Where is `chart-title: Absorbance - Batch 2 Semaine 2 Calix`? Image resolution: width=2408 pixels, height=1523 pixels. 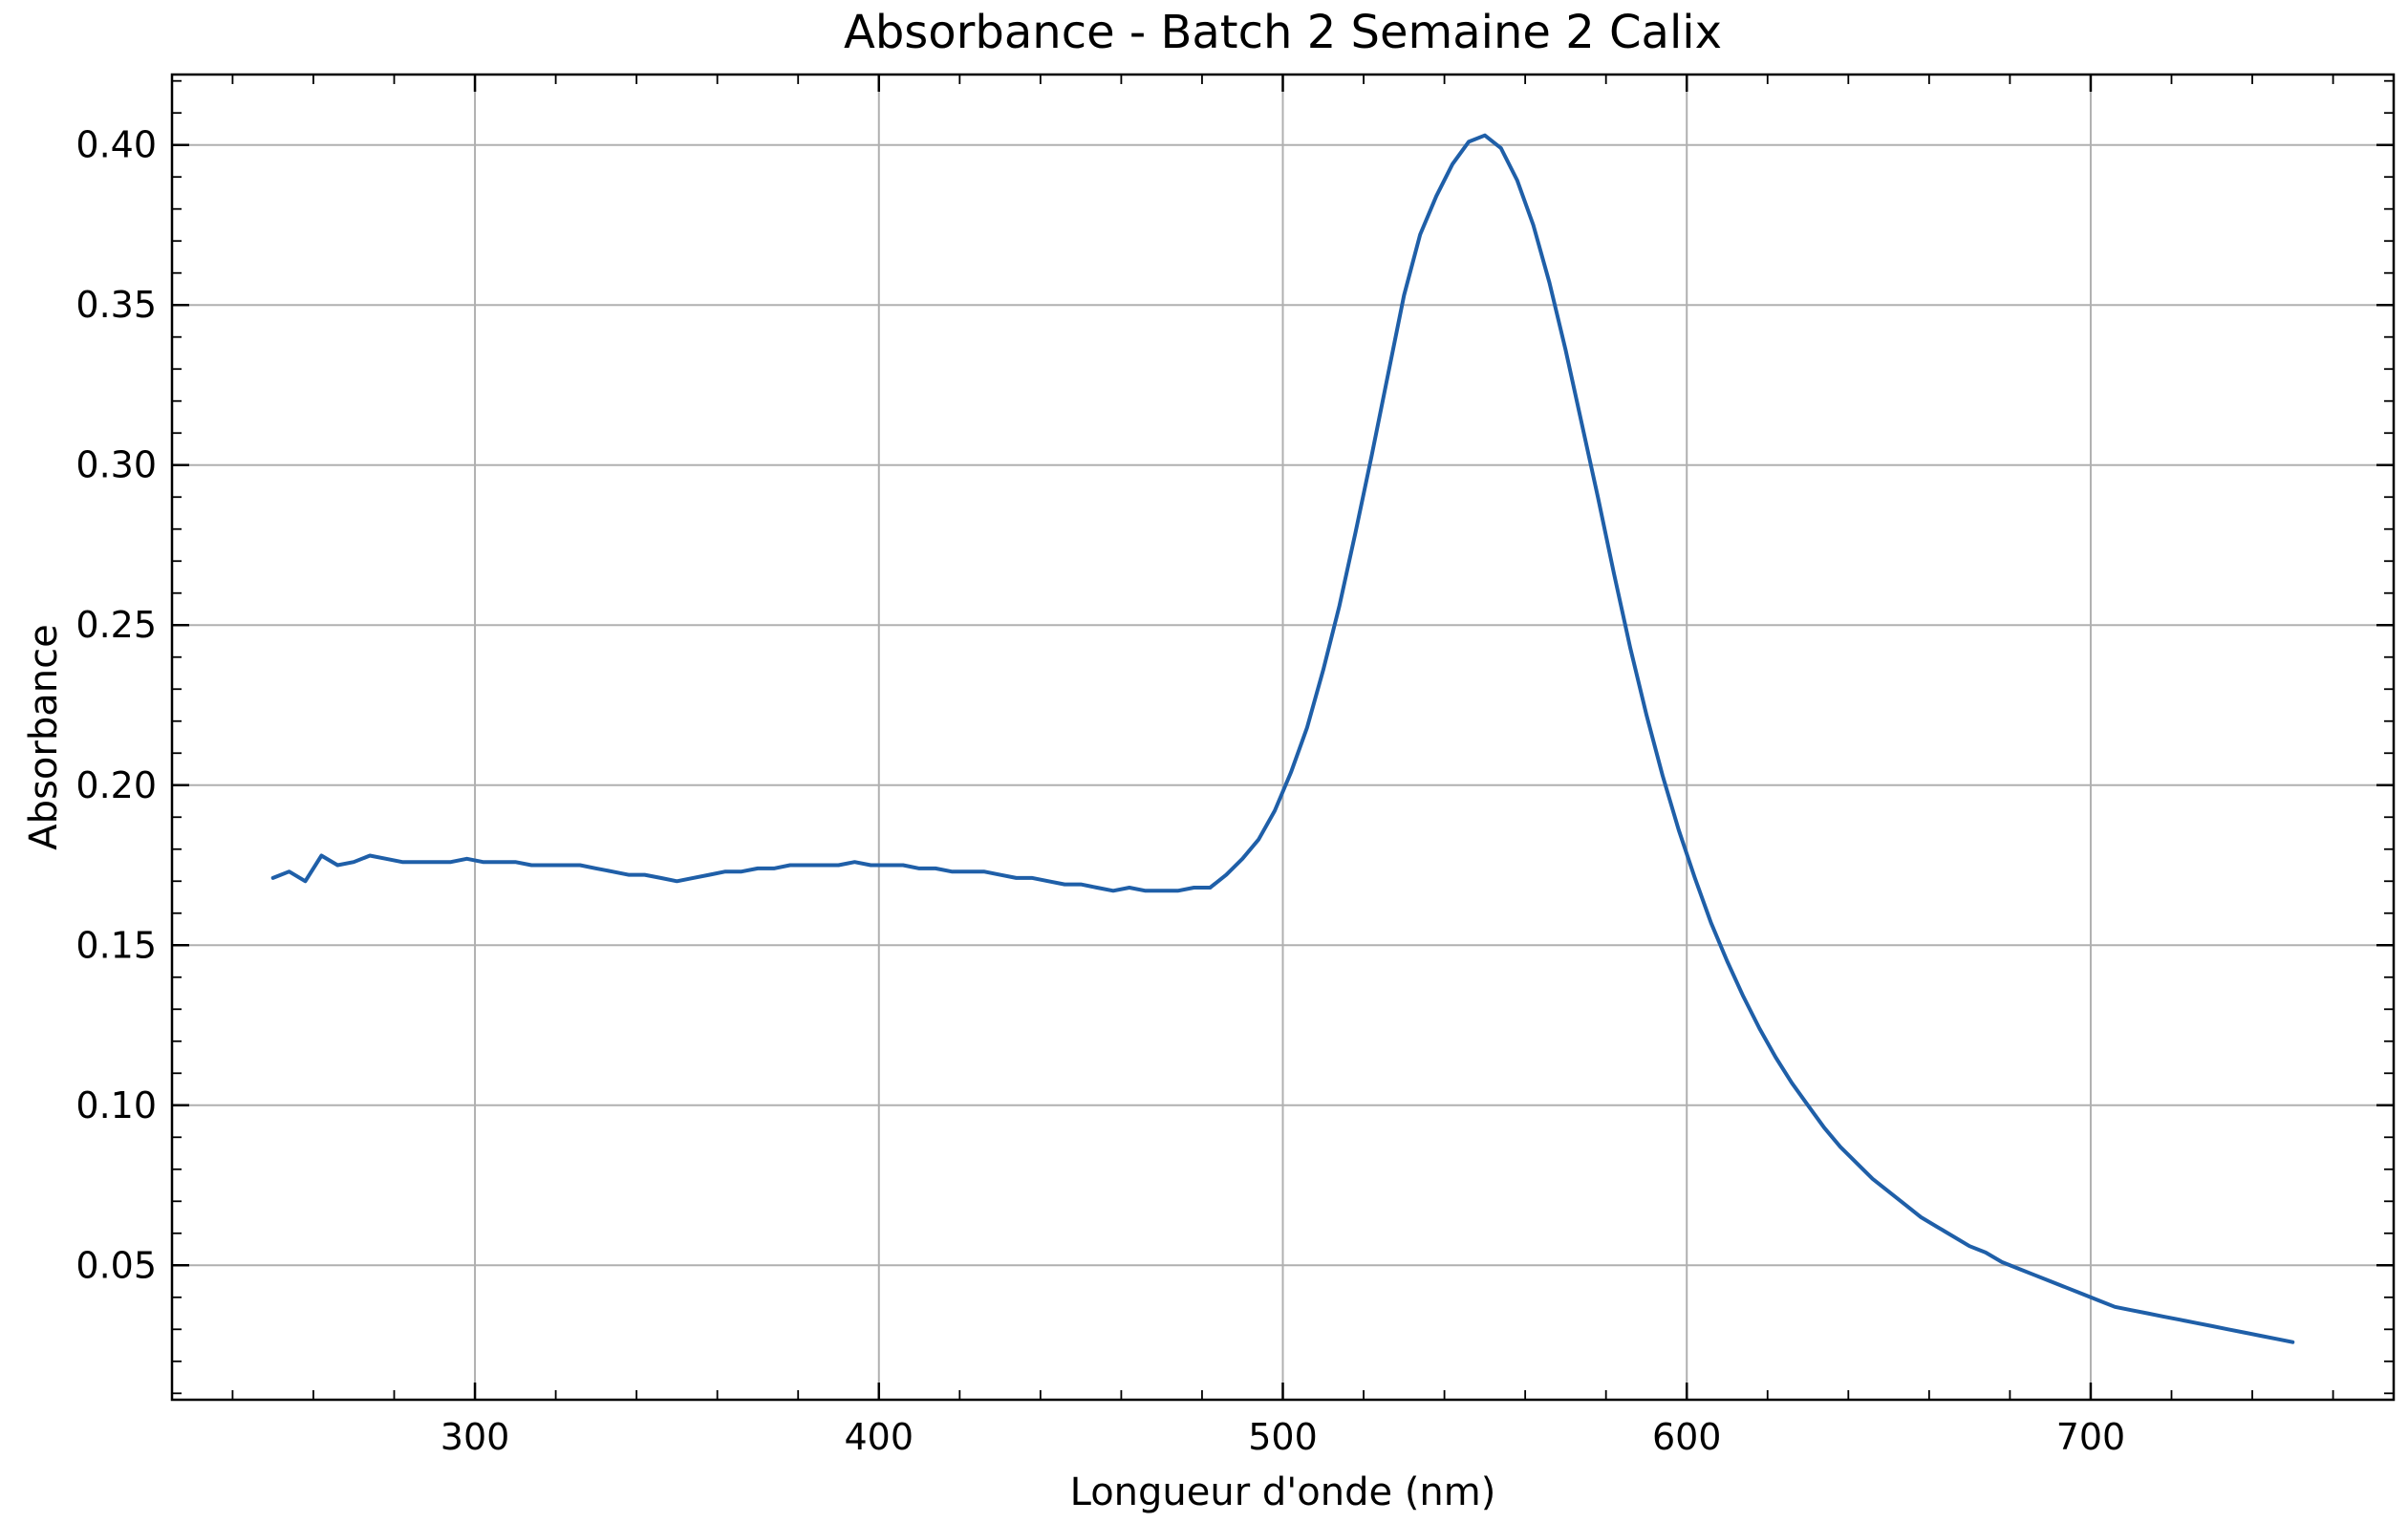
chart-title: Absorbance - Batch 2 Semaine 2 Calix is located at coordinates (1283, 32).